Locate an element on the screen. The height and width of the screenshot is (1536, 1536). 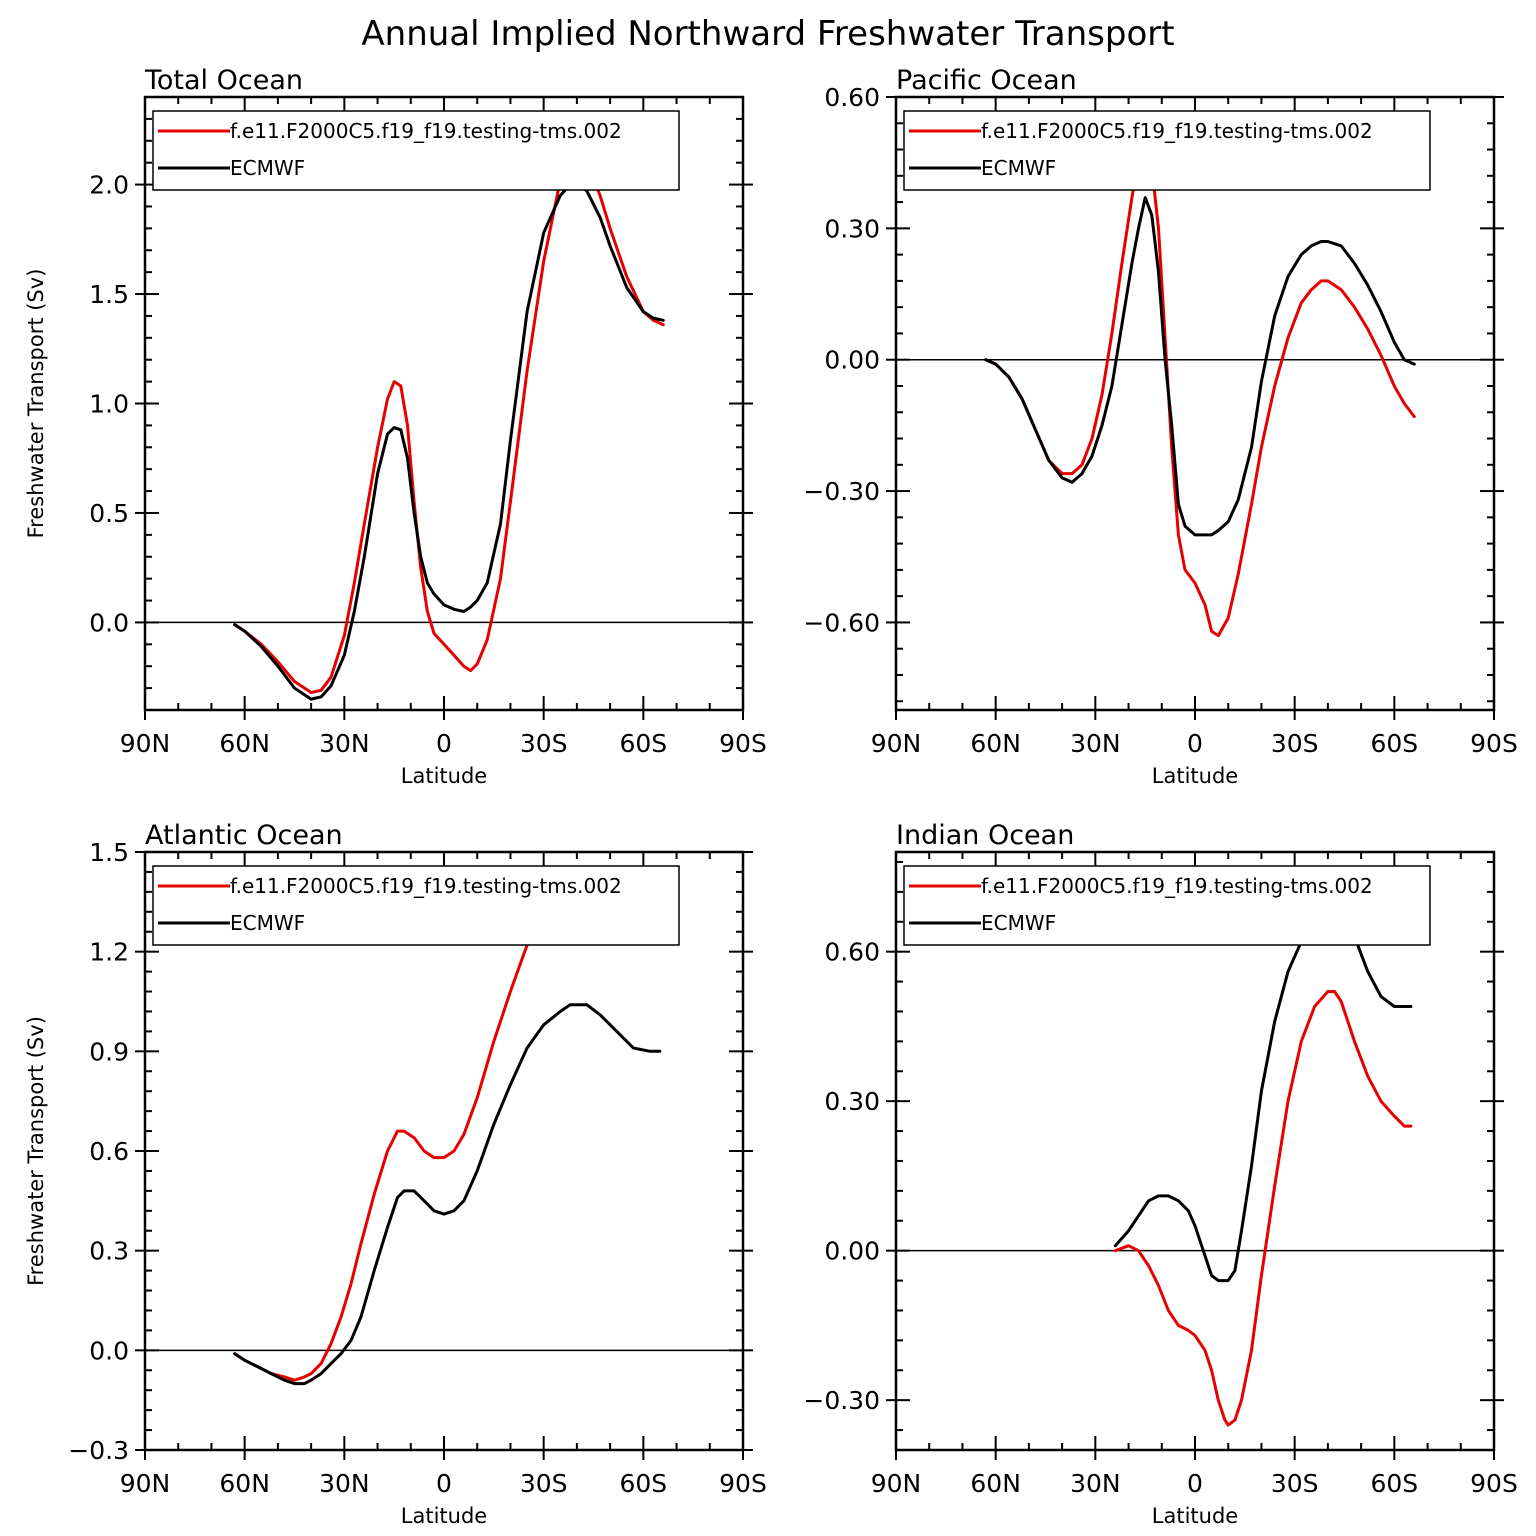
atlantic-ocean-ytick-label: 0.3 is located at coordinates (109, 1251).